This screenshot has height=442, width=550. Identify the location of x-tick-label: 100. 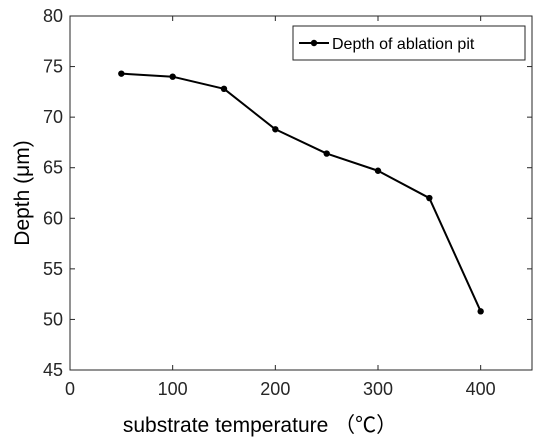
(173, 389).